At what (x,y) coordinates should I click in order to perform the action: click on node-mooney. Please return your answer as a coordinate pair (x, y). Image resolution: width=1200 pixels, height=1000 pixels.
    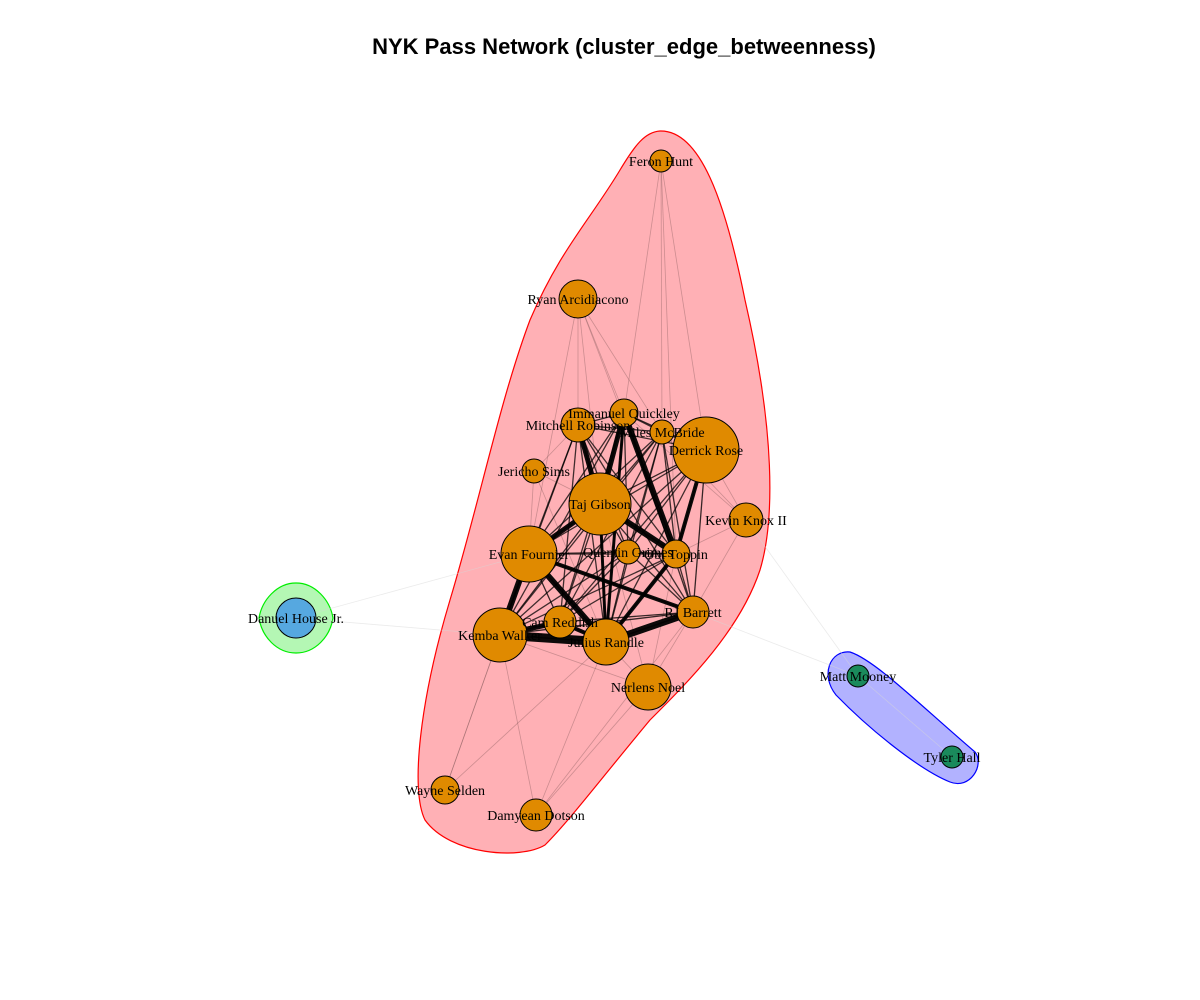
    Looking at the image, I should click on (858, 676).